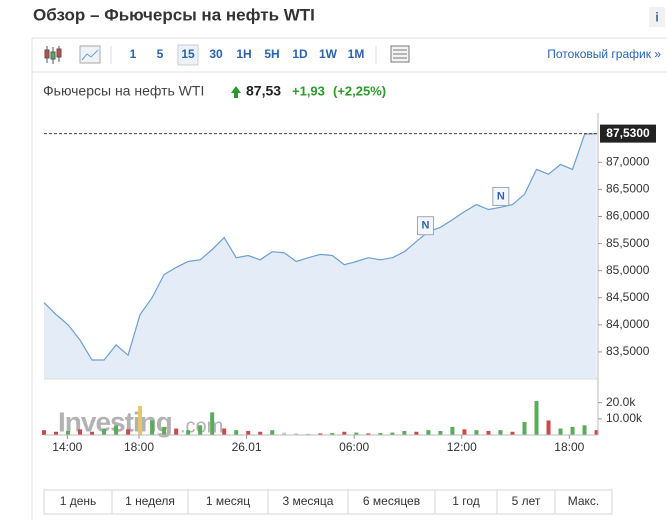  What do you see at coordinates (462, 447) in the screenshot?
I see `x-tick-label: 12:00` at bounding box center [462, 447].